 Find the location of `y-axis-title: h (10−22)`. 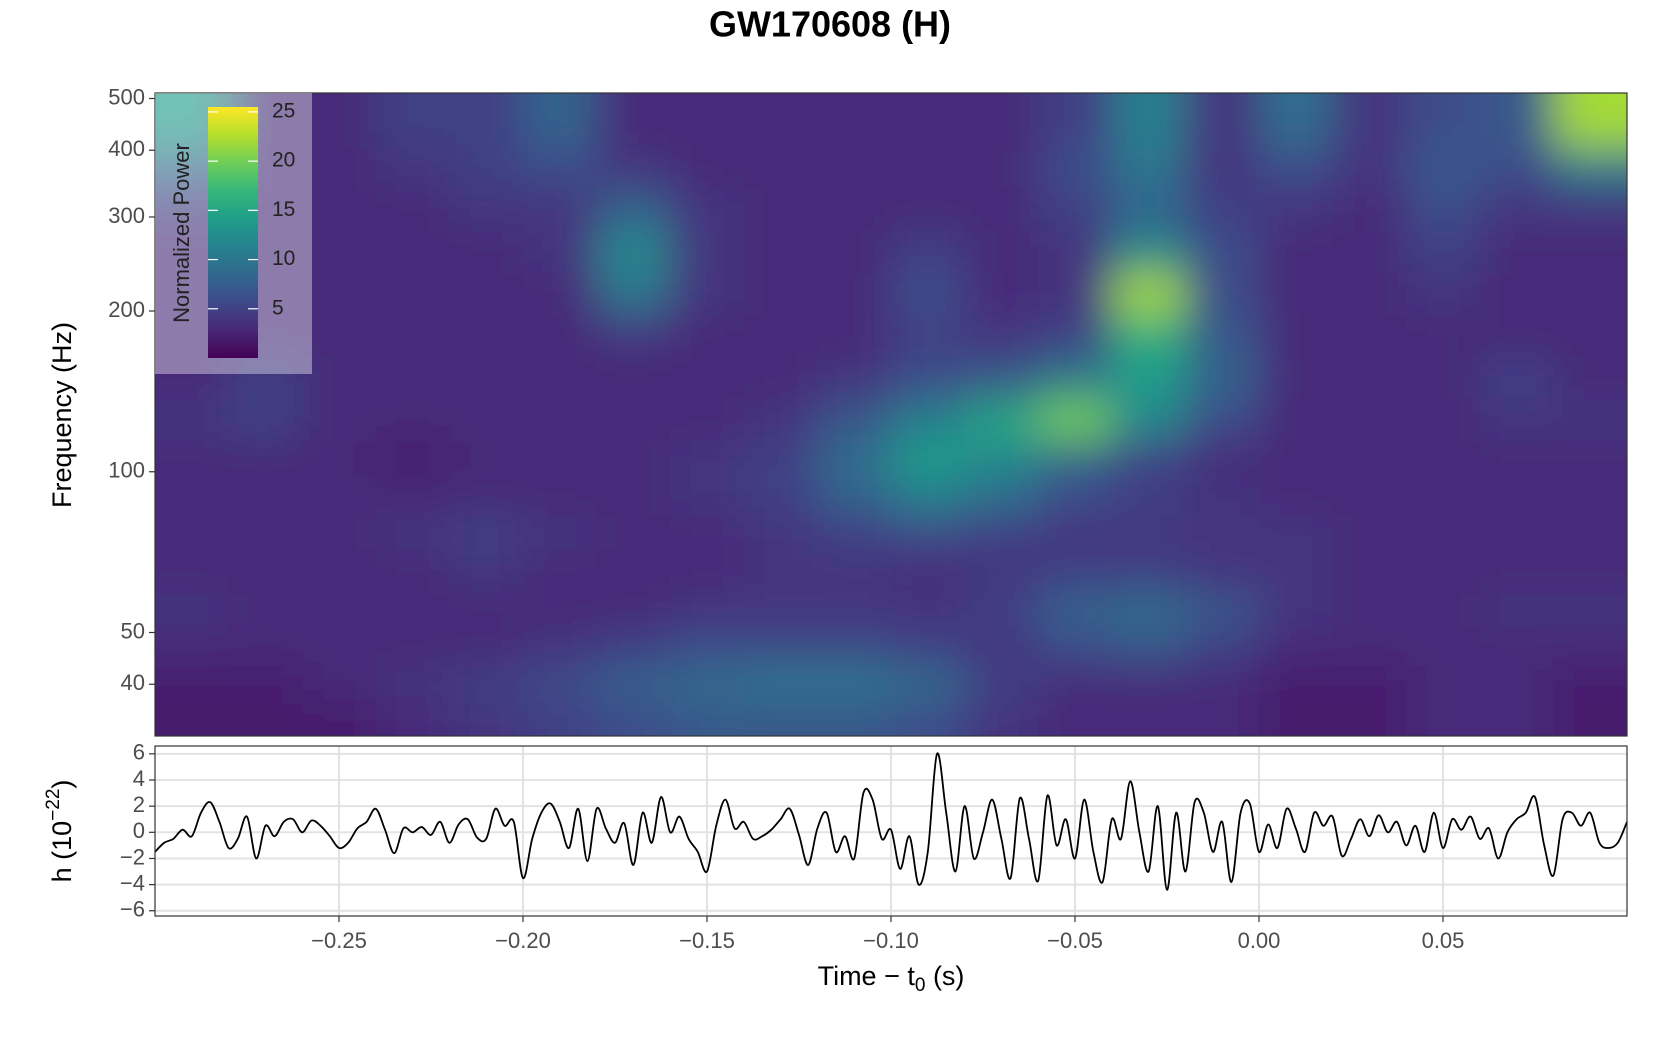

y-axis-title: h (10−22) is located at coordinates (60, 831).